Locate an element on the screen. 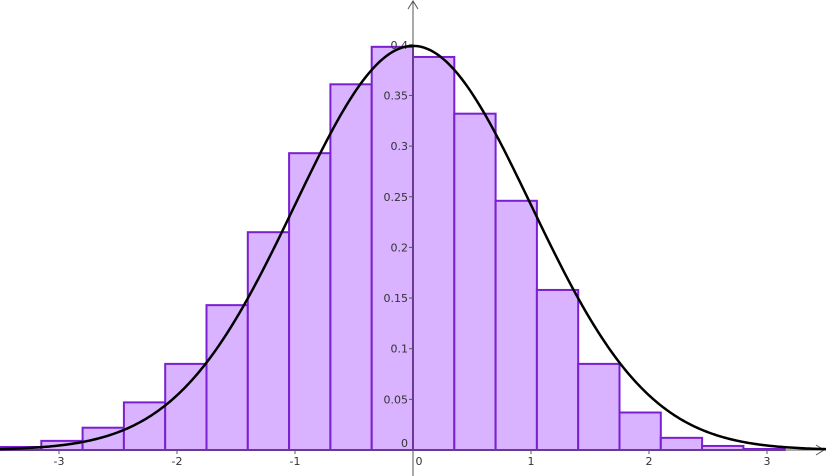 This screenshot has width=826, height=476. y-tick-label: 0.2 is located at coordinates (400, 247).